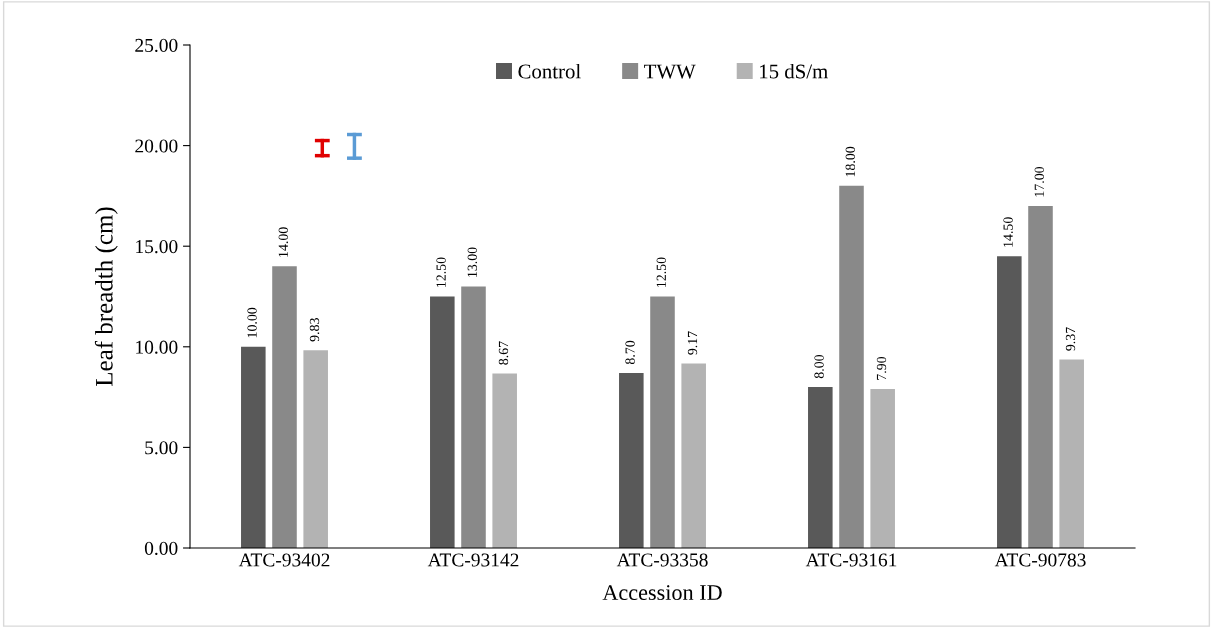  What do you see at coordinates (106, 296) in the screenshot?
I see `y-axis-title: Leaf breadth (cm)` at bounding box center [106, 296].